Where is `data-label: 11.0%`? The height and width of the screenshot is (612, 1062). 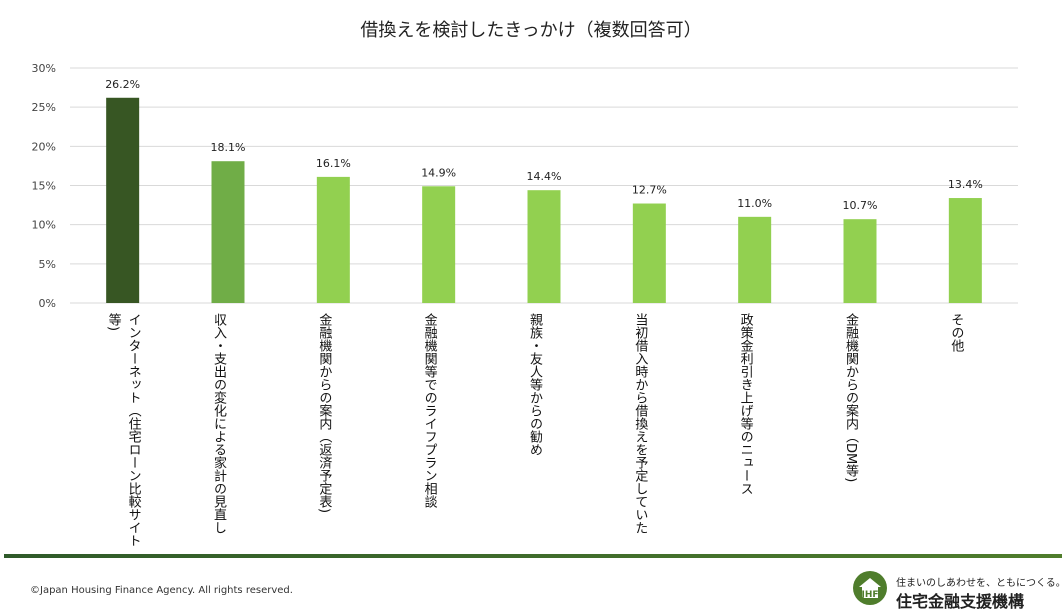 data-label: 11.0% is located at coordinates (754, 203).